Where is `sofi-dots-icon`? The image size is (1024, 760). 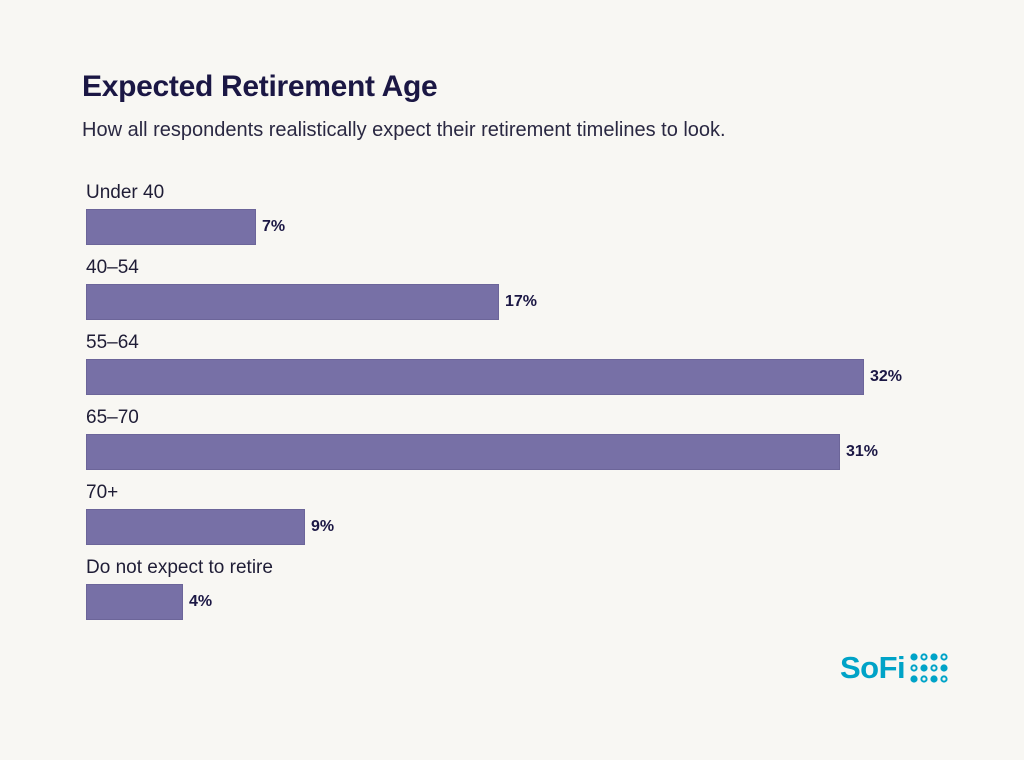
sofi-dots-icon is located at coordinates (929, 667).